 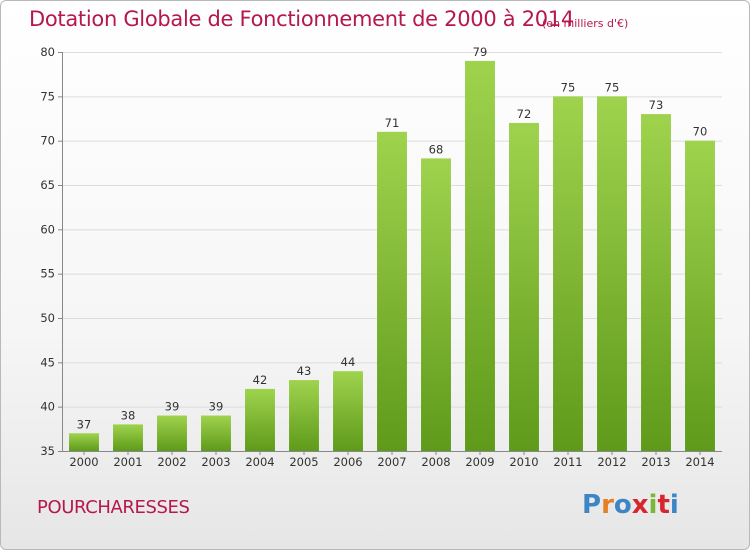 What do you see at coordinates (524, 286) in the screenshot?
I see `bar-2010` at bounding box center [524, 286].